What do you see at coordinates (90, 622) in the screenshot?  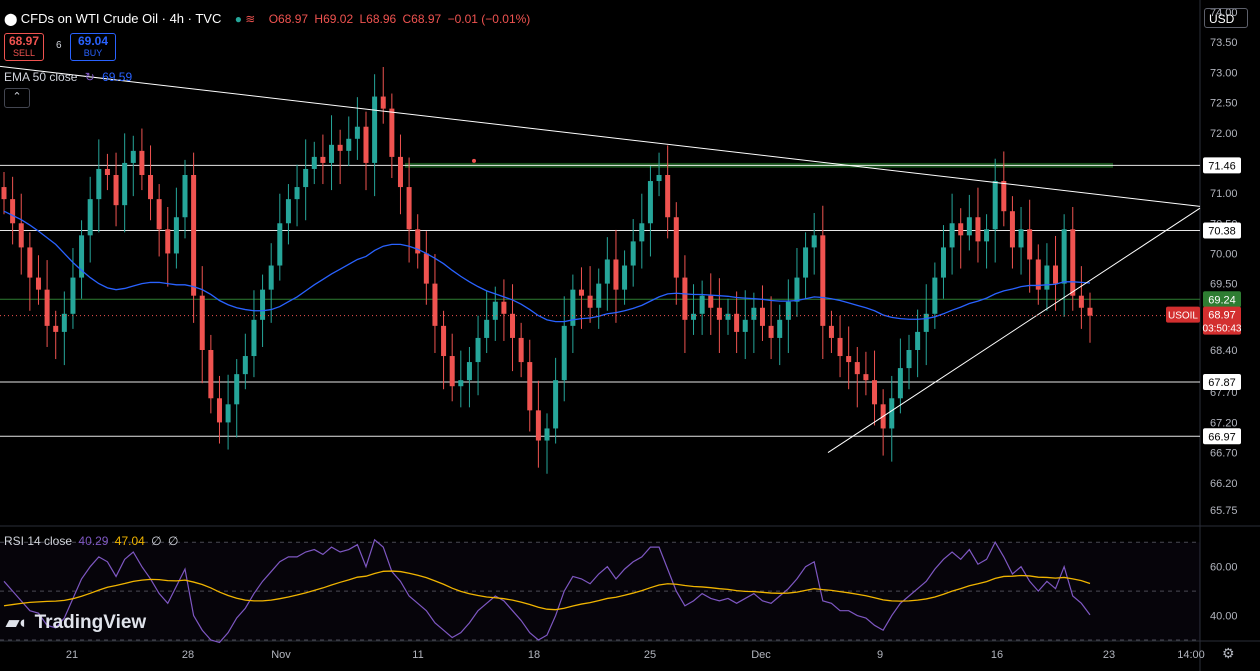 I see `tradingview-logo-text: TradingView` at bounding box center [90, 622].